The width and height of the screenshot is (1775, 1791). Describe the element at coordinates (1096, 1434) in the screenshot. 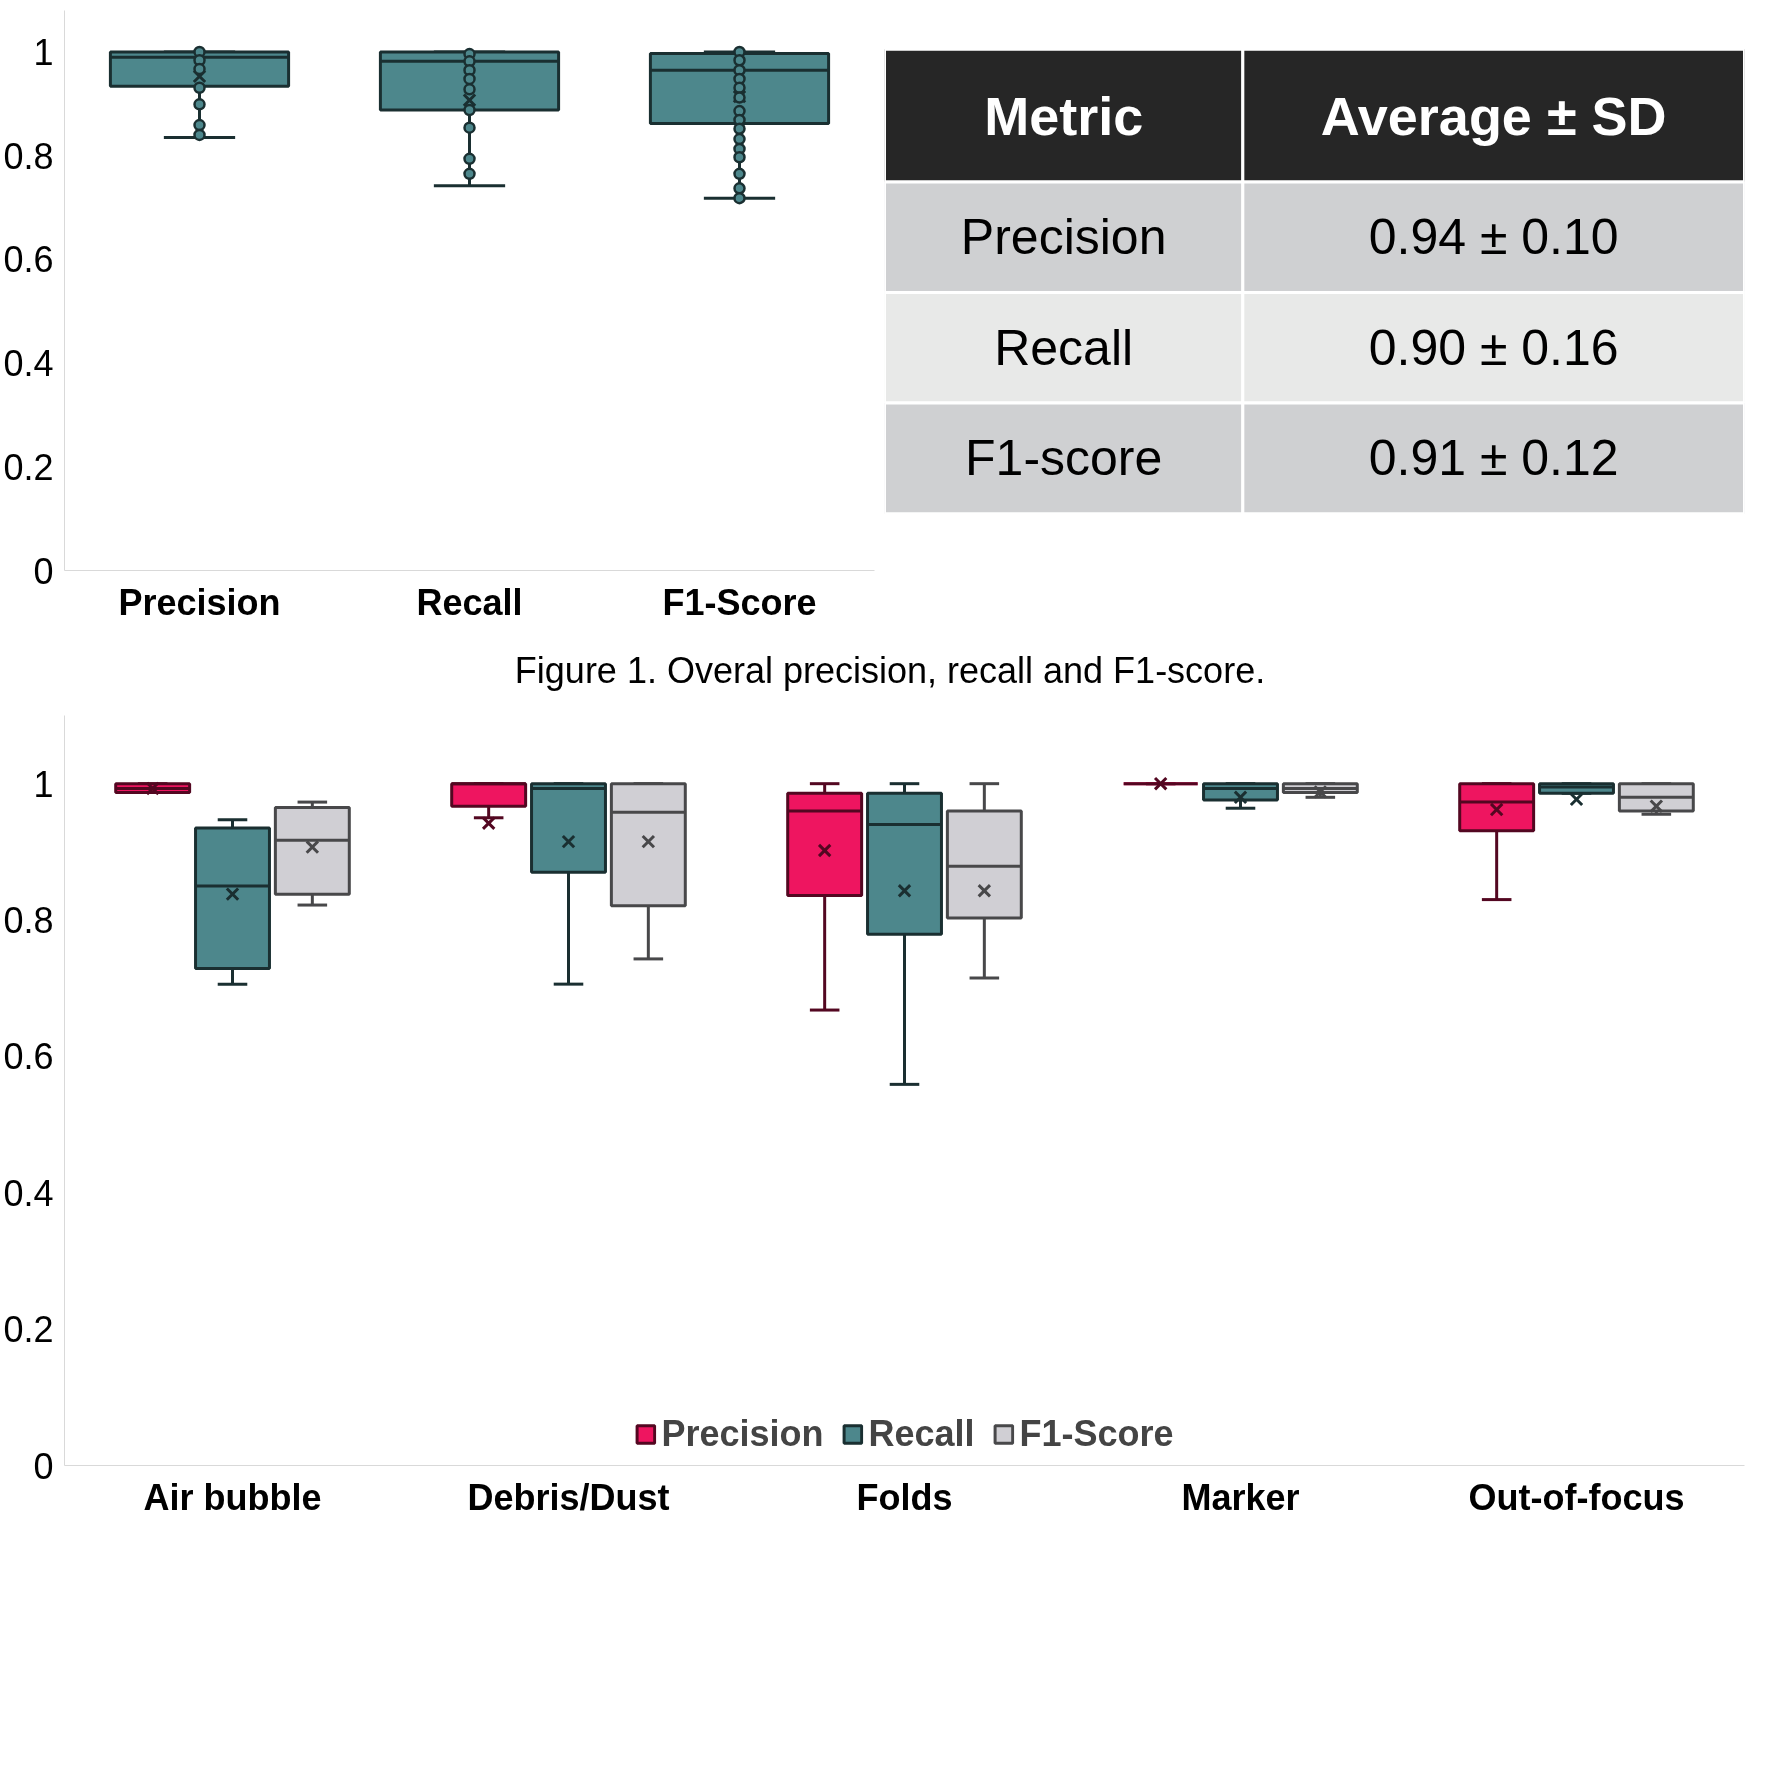

I see `legend-label: F1-Score` at that location.